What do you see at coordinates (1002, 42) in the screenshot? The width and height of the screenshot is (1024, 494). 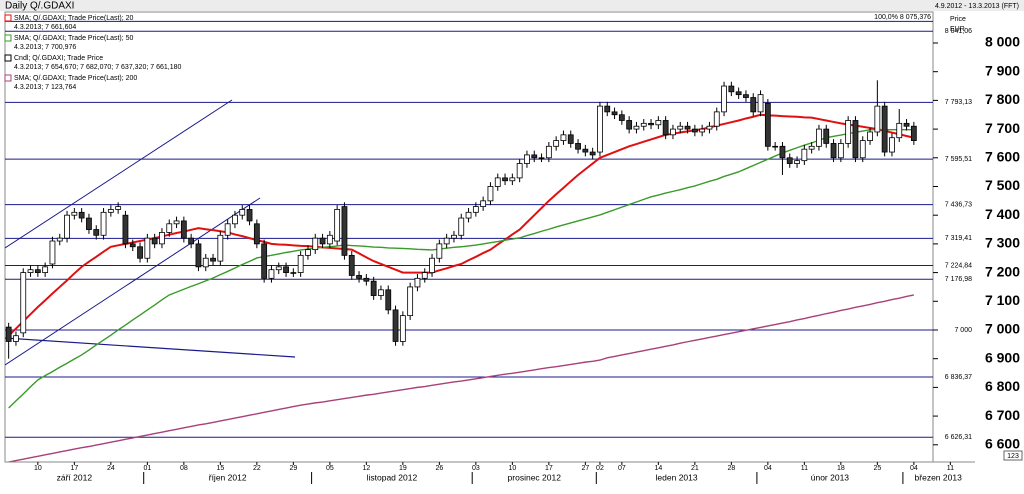 I see `y-tick-label: 8 000` at bounding box center [1002, 42].